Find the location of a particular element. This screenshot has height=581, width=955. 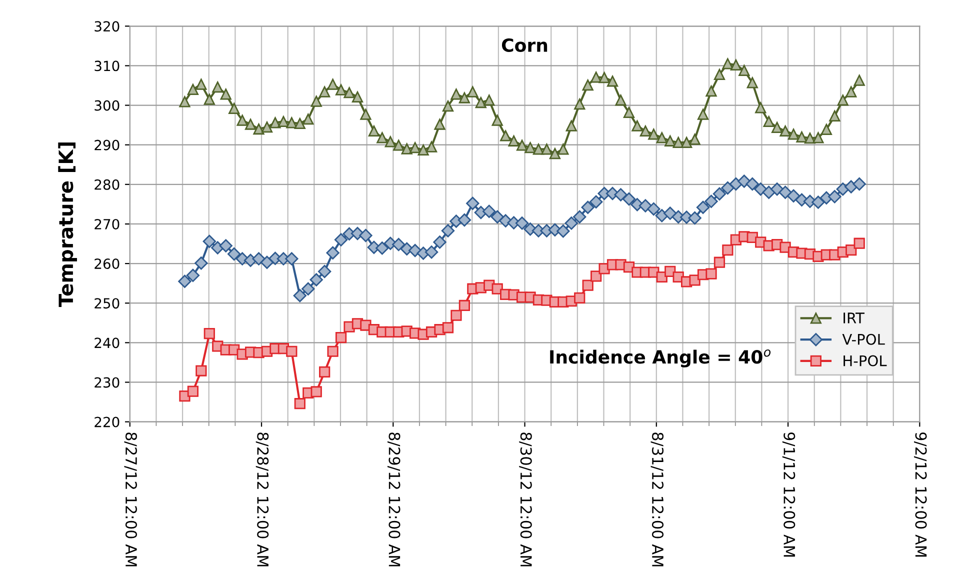

x-tick-label: 8/31/12 12:00 AM is located at coordinates (657, 499).